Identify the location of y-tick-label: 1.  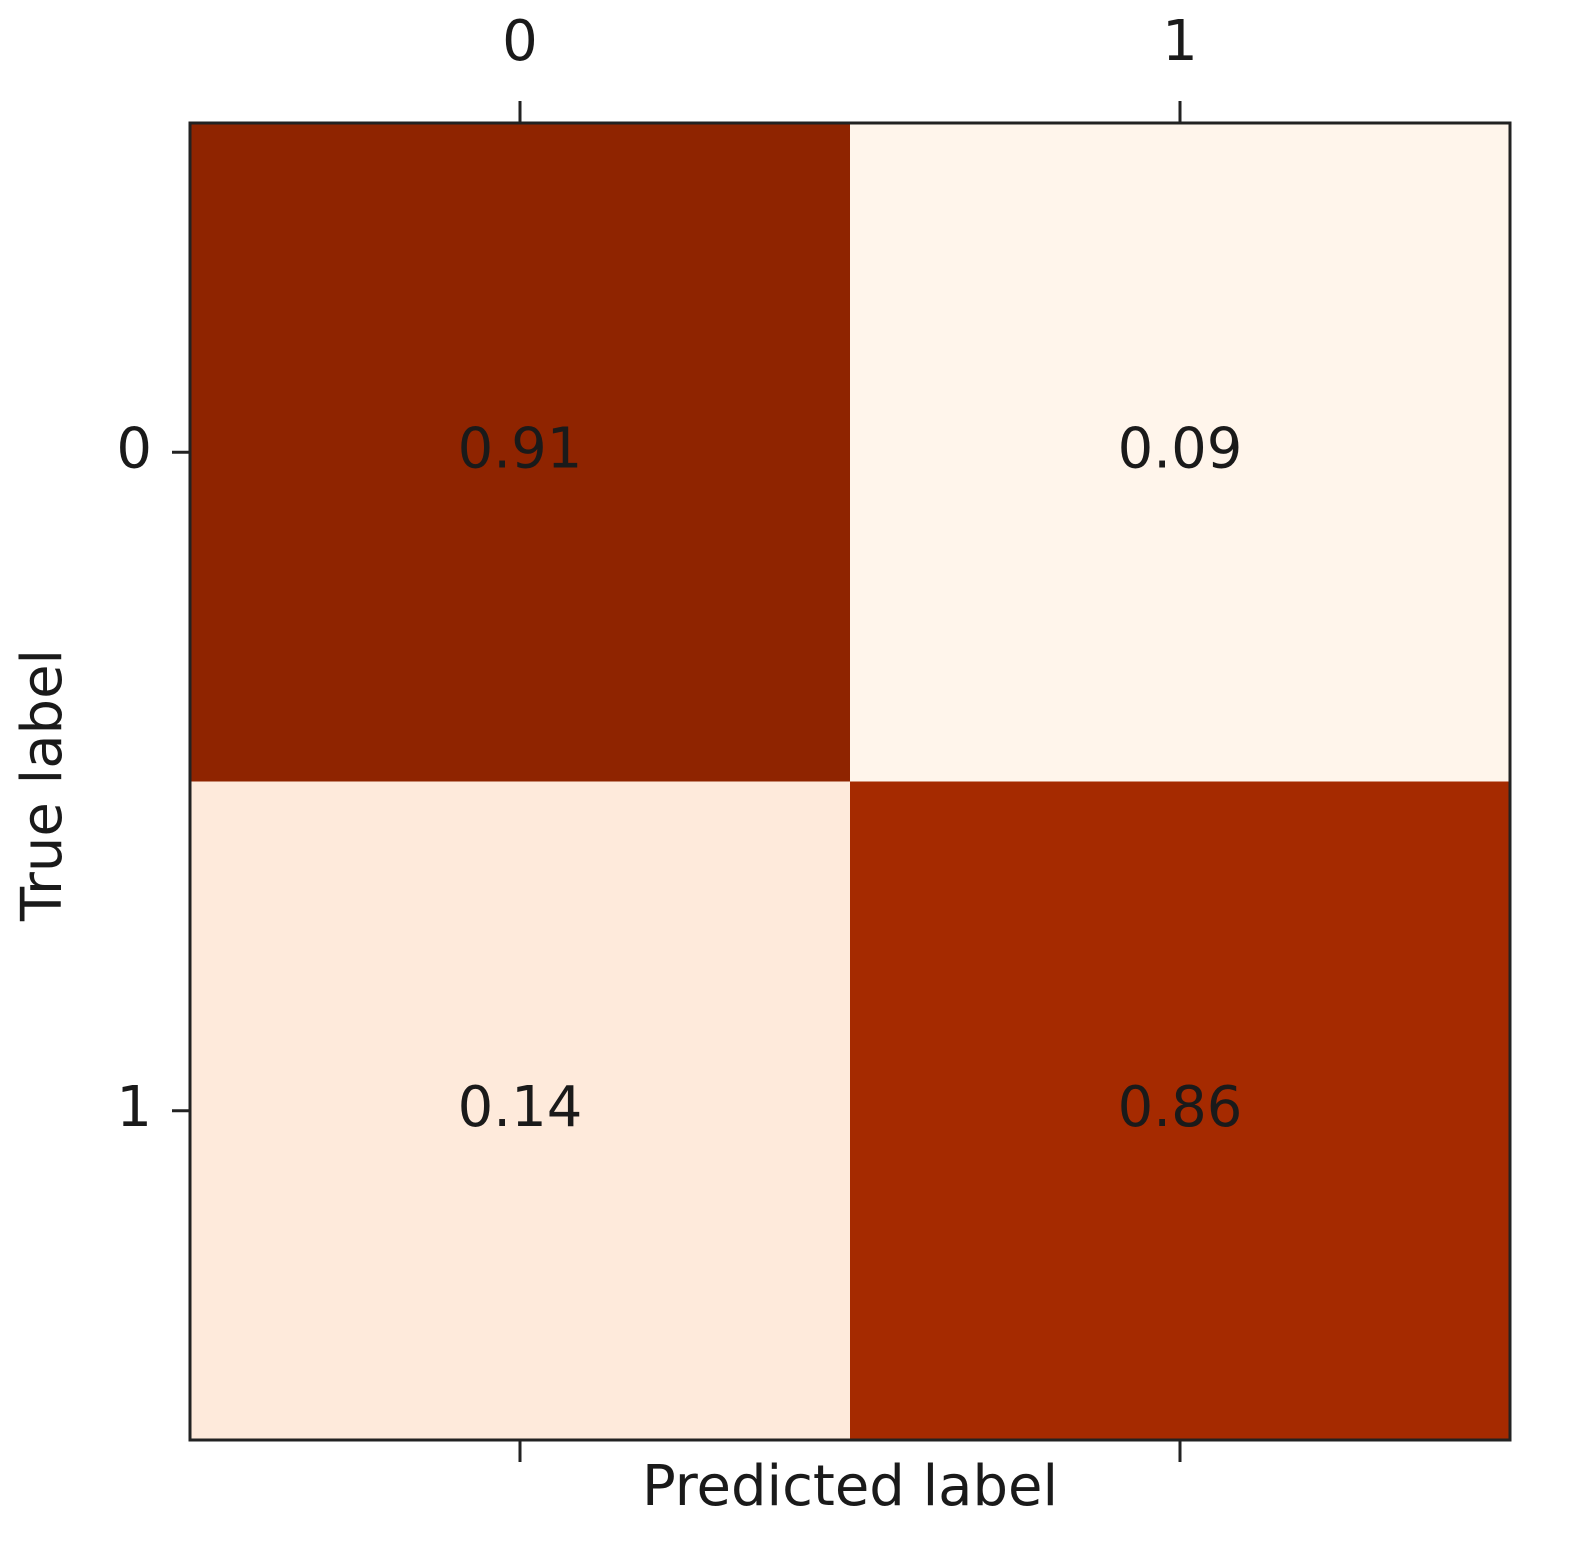
(134, 1107).